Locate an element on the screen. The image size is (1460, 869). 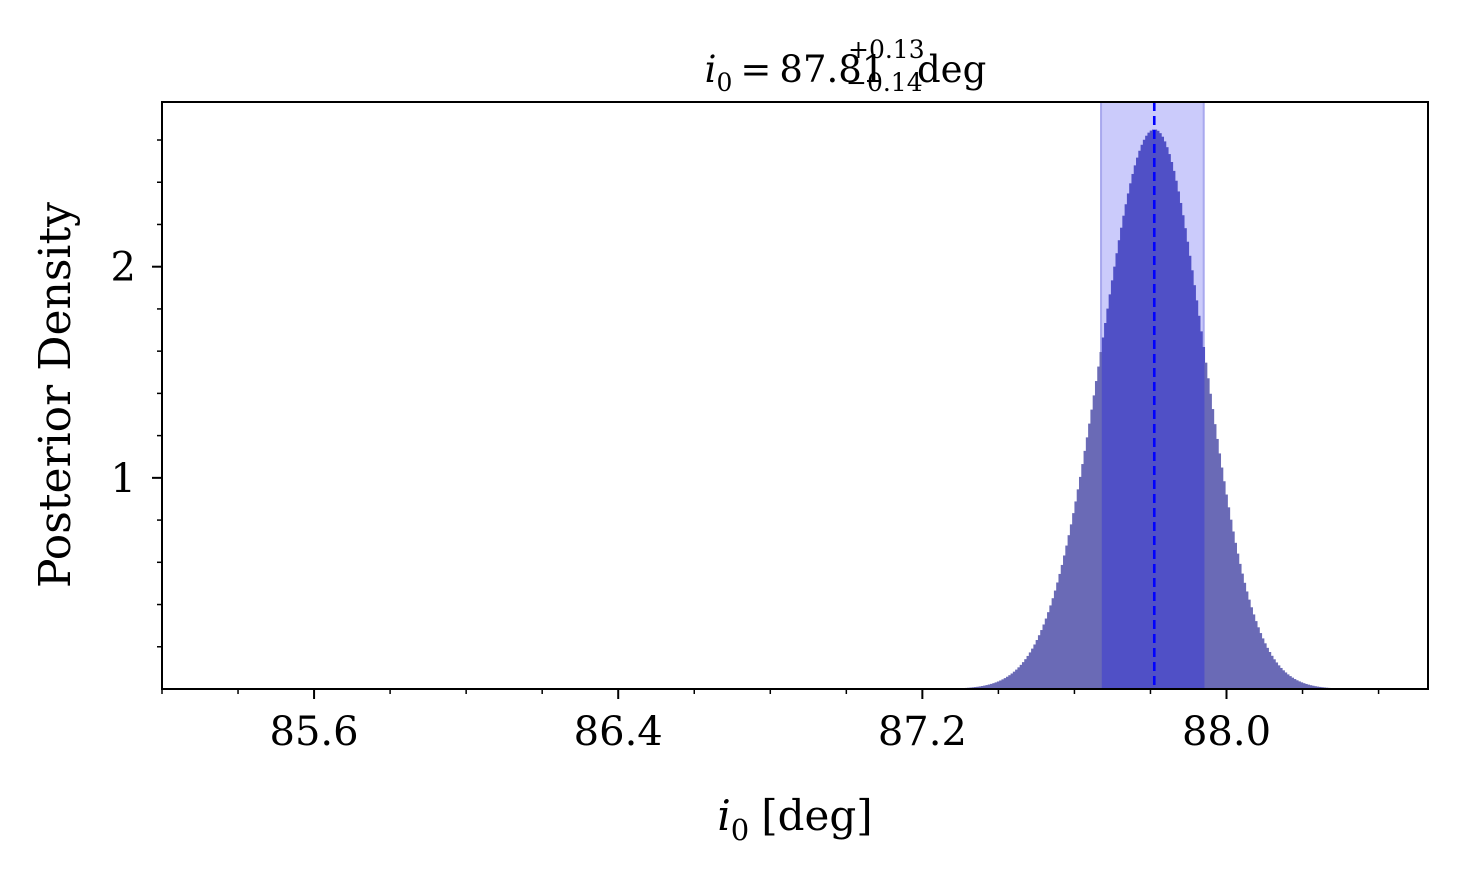
chart-title: i0 = 87.81 is located at coordinates (795, 72).